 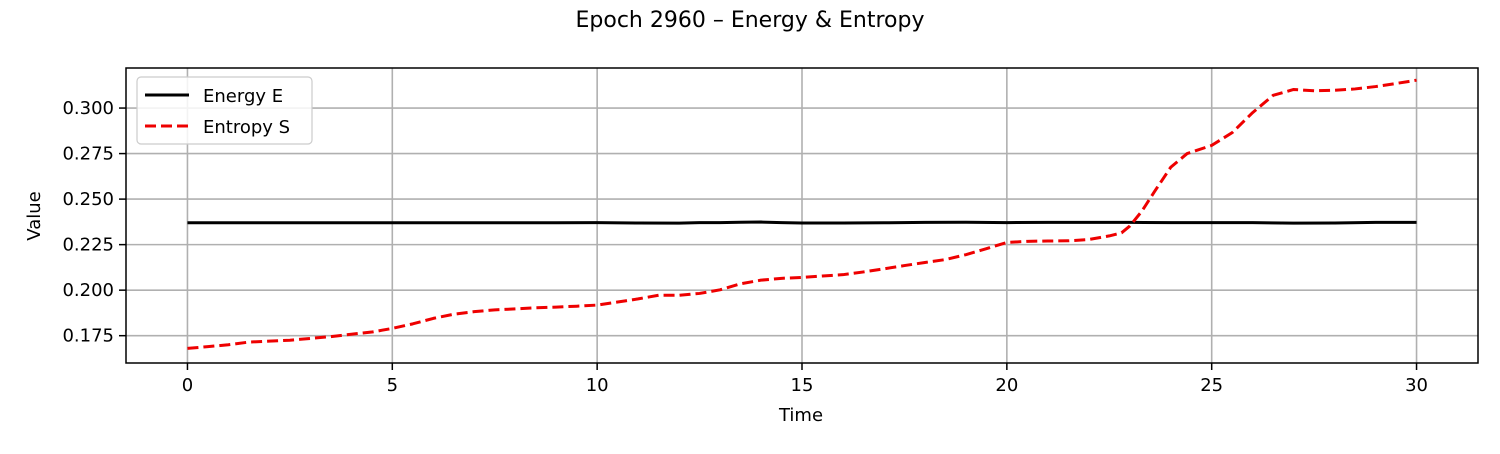 I want to click on x-tick-label: 5, so click(x=392, y=385).